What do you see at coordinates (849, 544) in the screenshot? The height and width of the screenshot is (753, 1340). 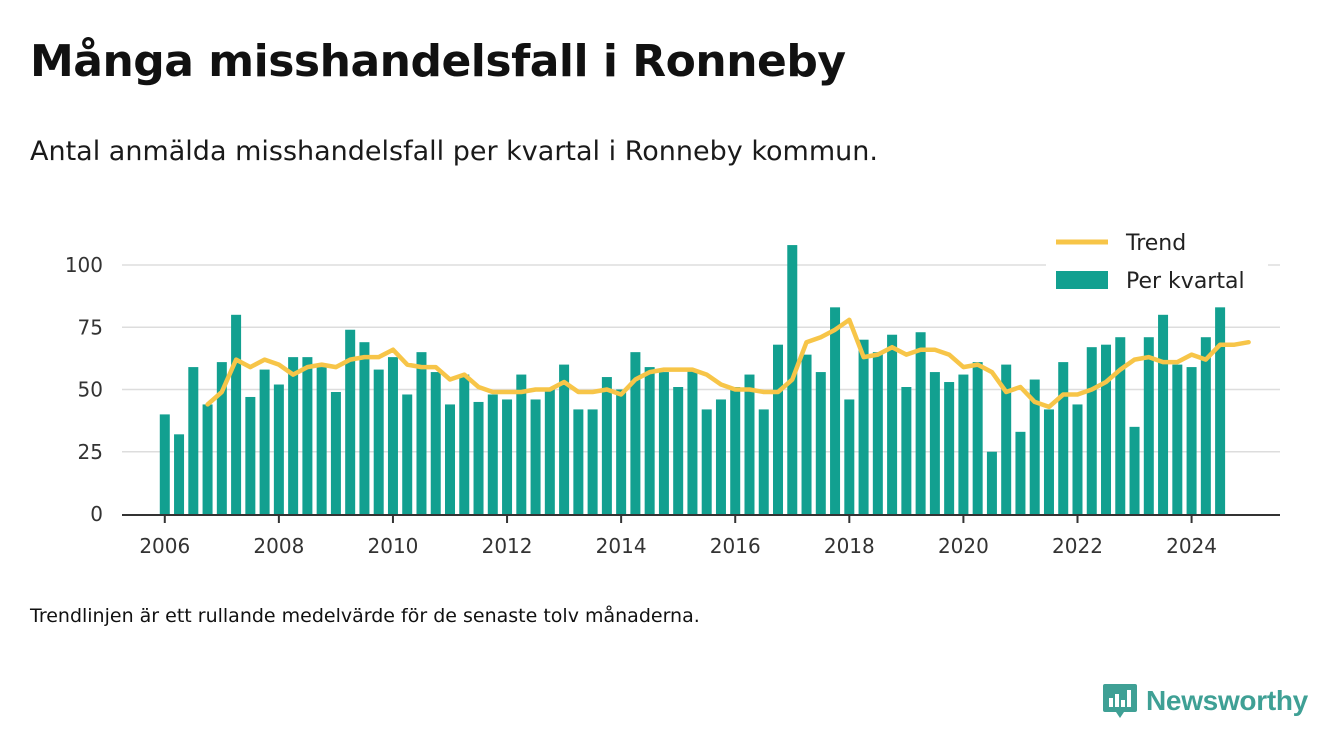 I see `x-tick-label: 2018` at bounding box center [849, 544].